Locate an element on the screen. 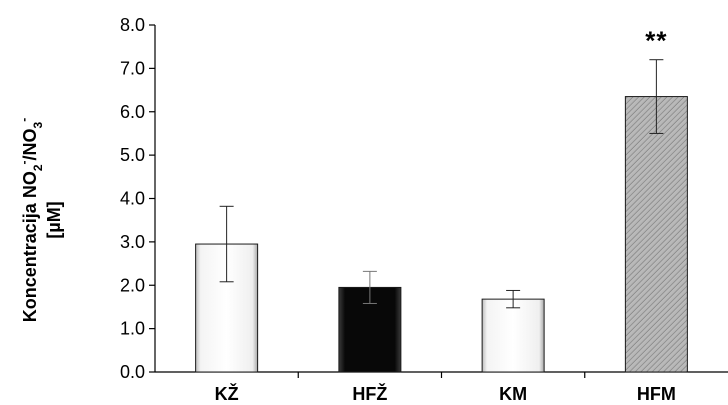 Image resolution: width=728 pixels, height=405 pixels. y-axis-label-line1: Koncentracija NO2-/NO3- is located at coordinates (31, 220).